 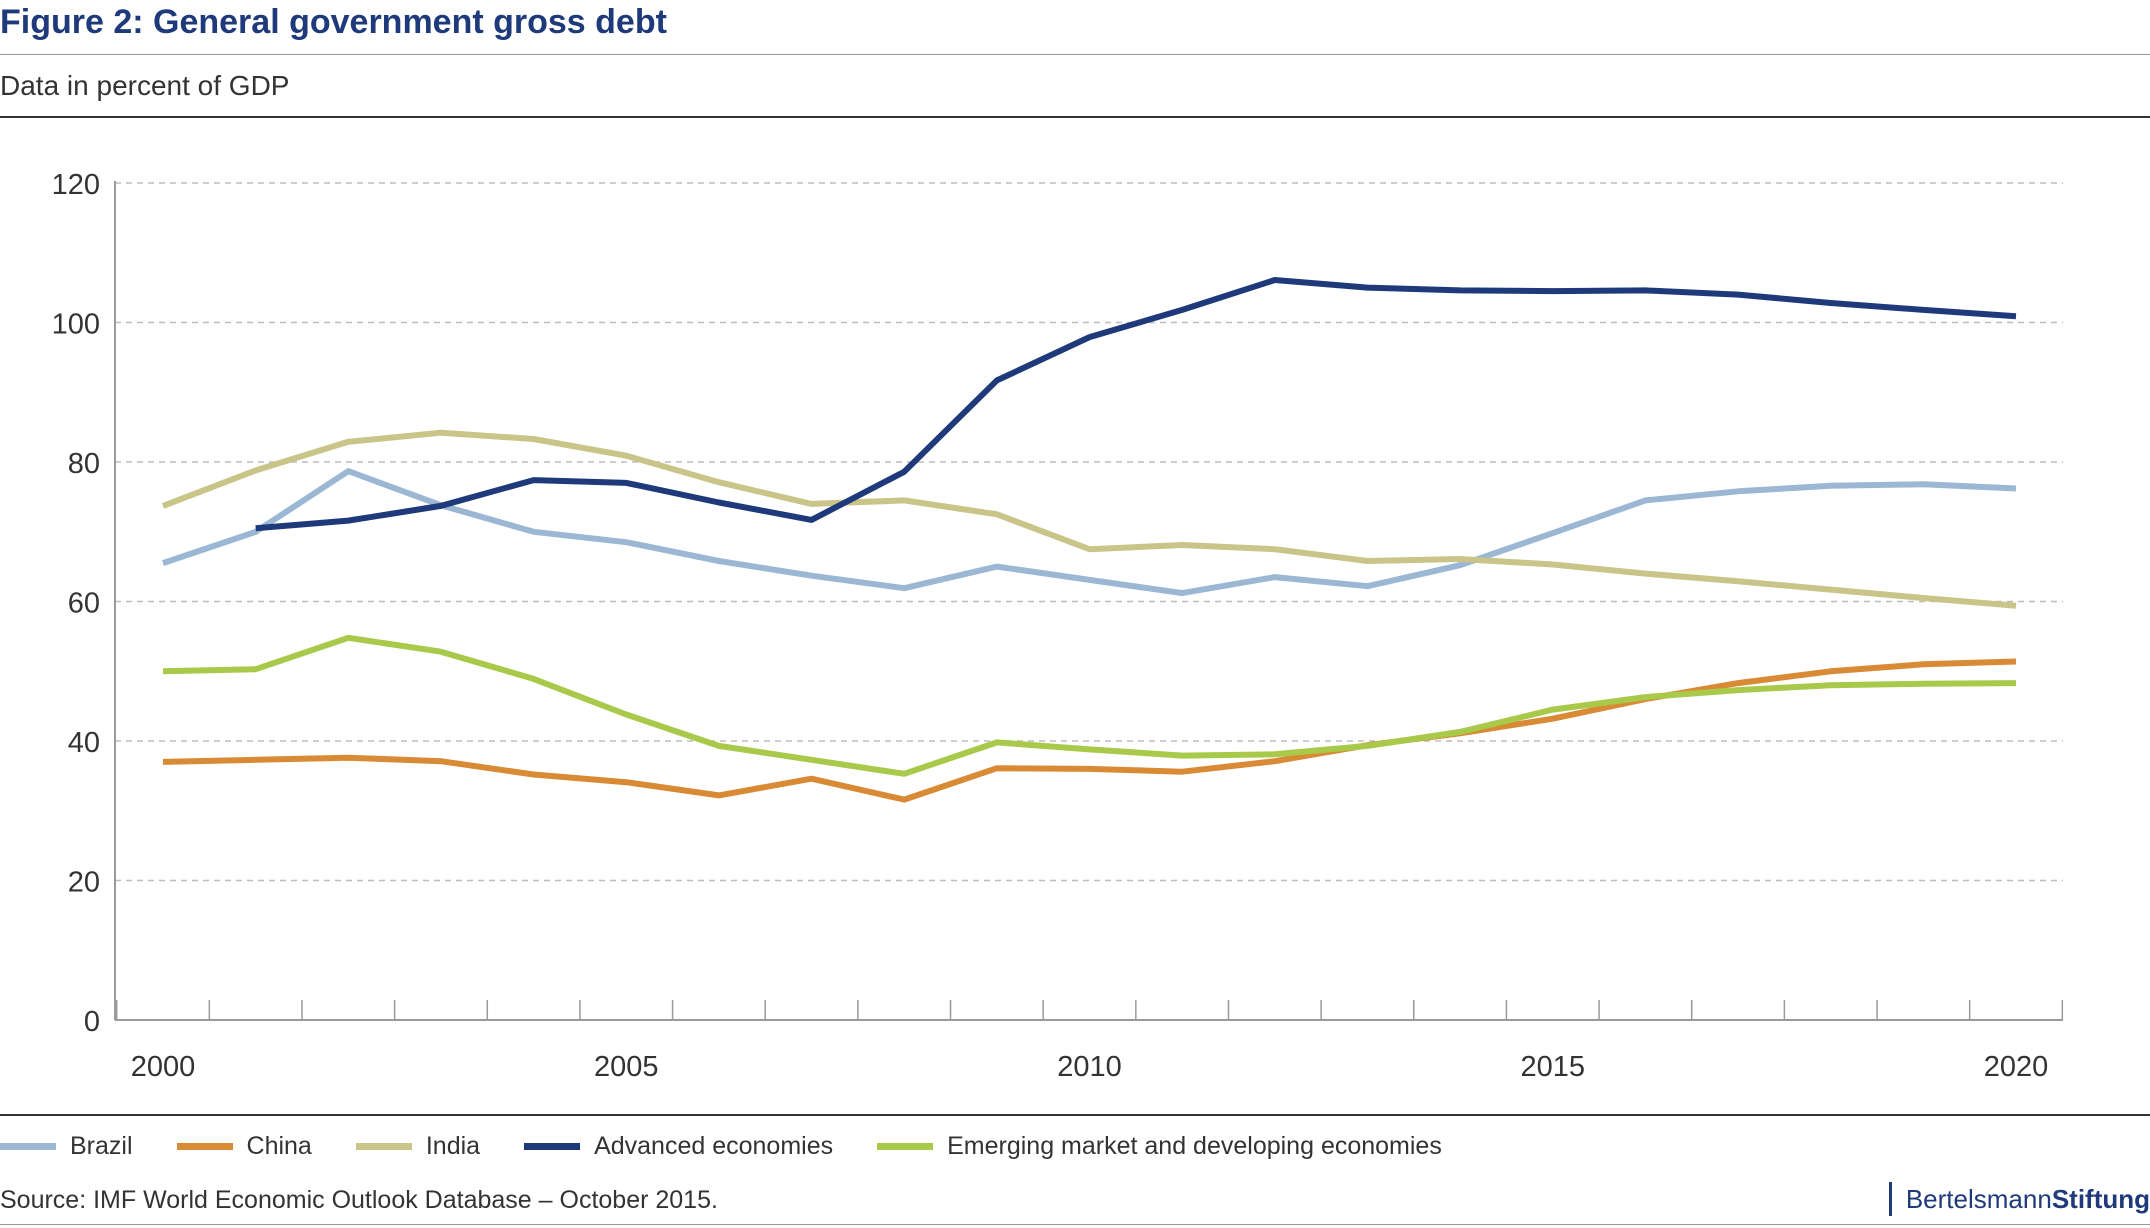 What do you see at coordinates (1075, 117) in the screenshot?
I see `subtitle-divider` at bounding box center [1075, 117].